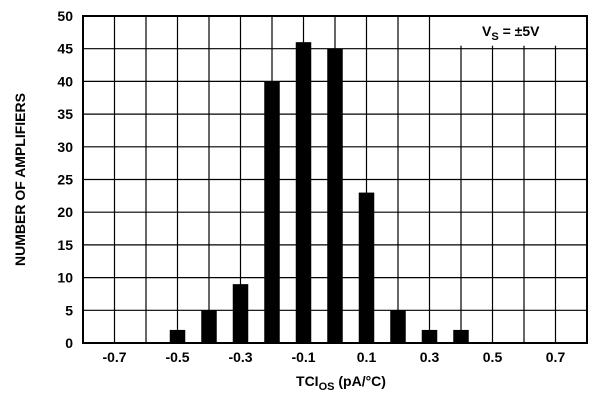 This screenshot has height=394, width=589. I want to click on y-tick-label: 45, so click(65, 49).